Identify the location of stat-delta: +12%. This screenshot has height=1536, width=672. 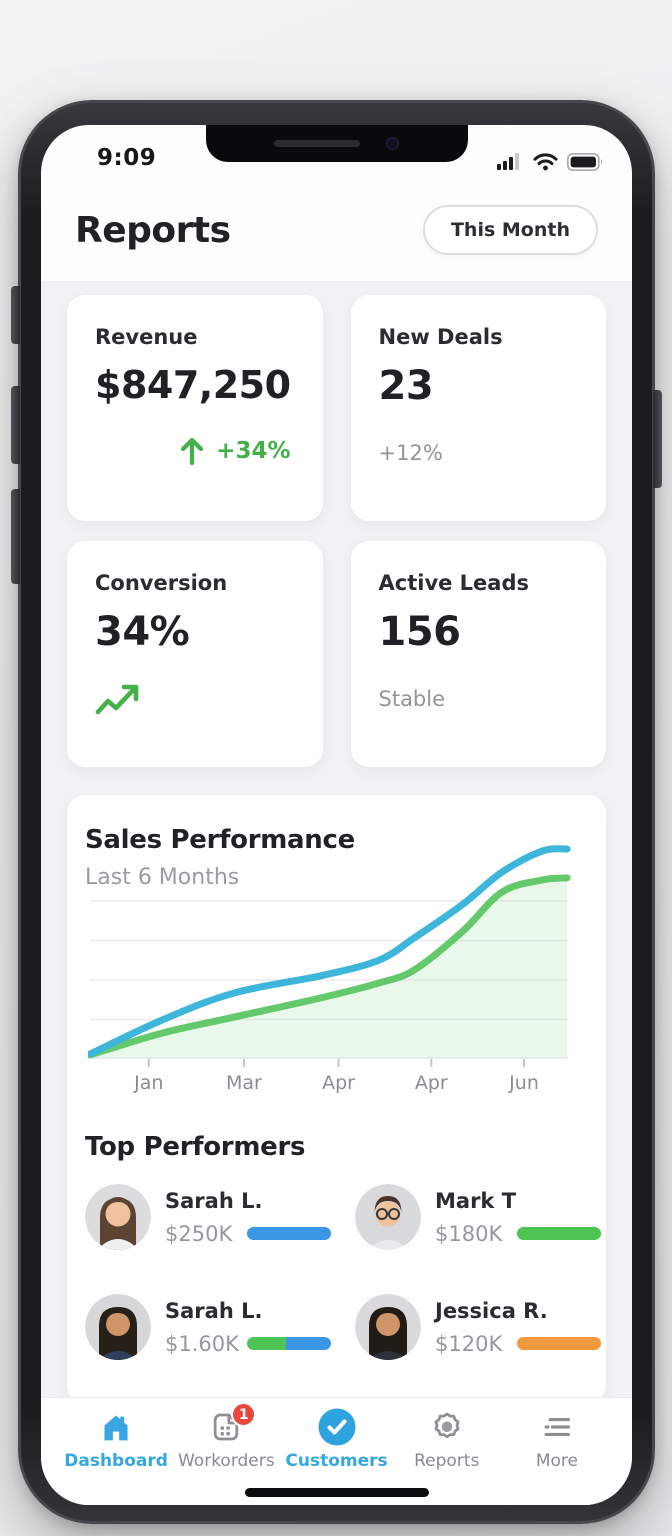
(410, 453).